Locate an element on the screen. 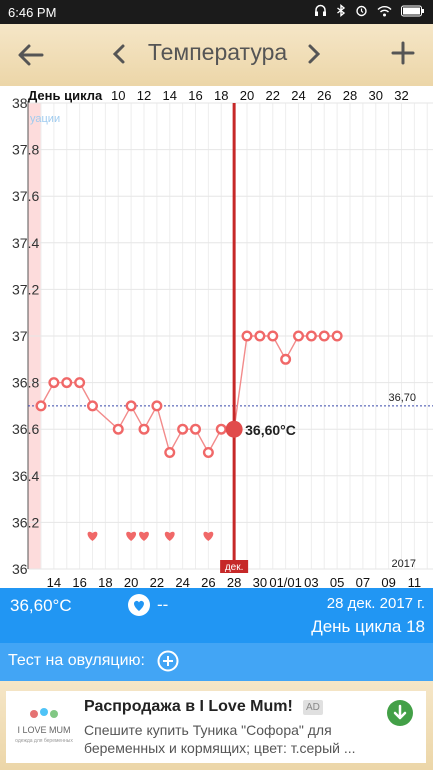  next-chart-button is located at coordinates (314, 54).